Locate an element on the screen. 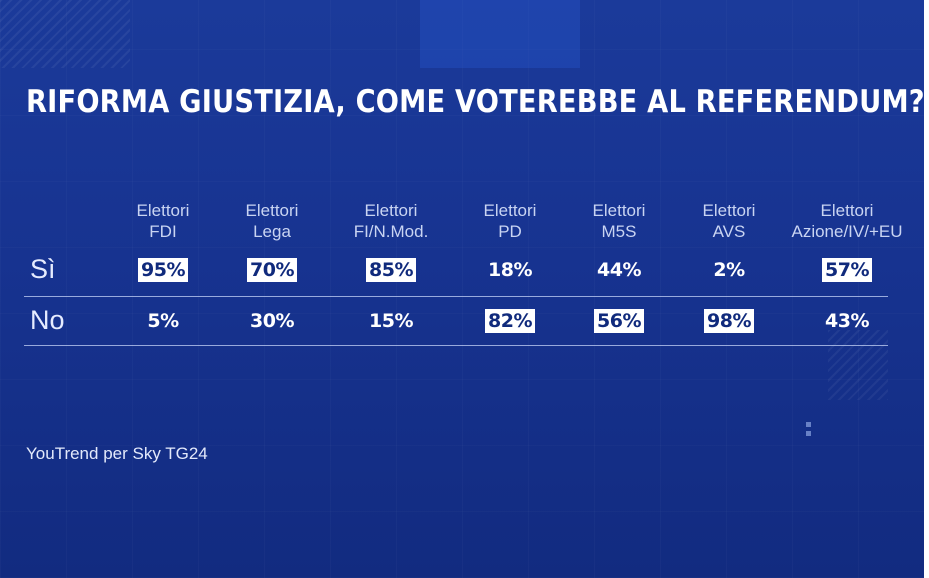 This screenshot has width=929, height=578. decorative-glow is located at coordinates (500, 34).